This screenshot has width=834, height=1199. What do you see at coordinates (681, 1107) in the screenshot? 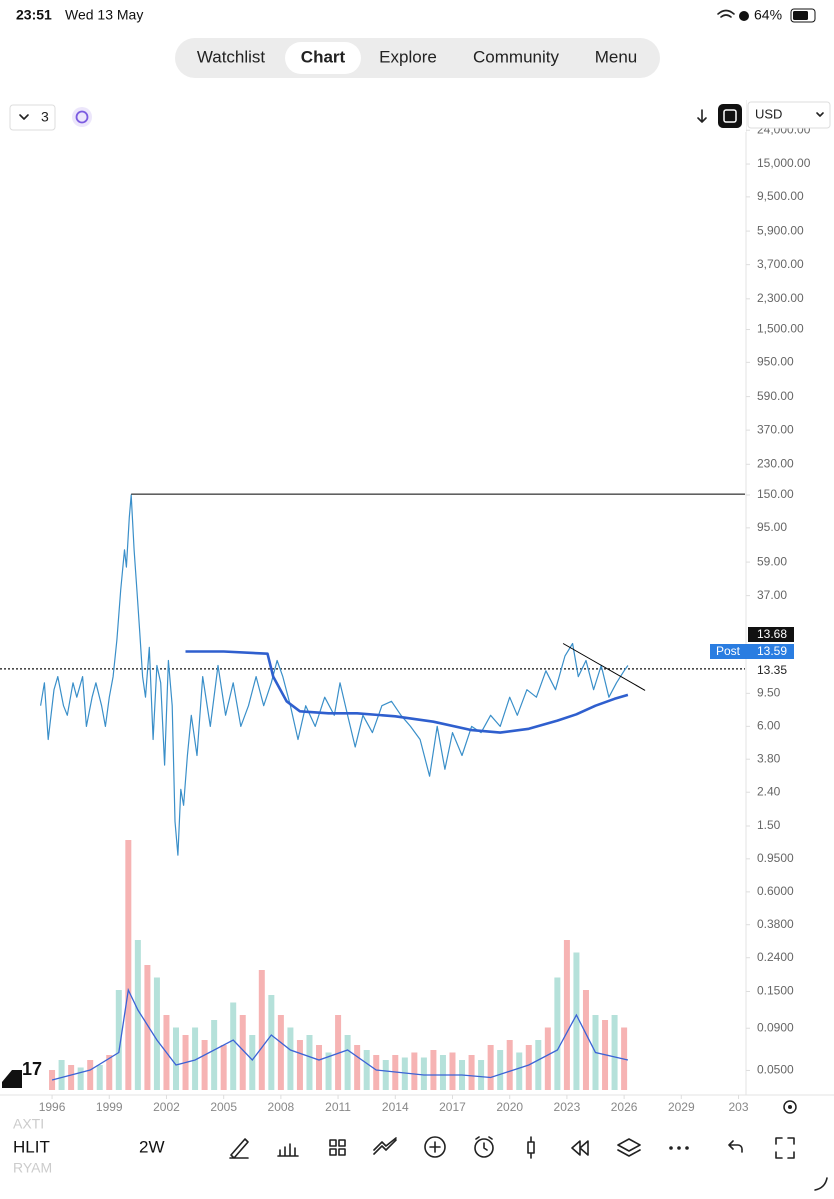
I see `x-tick-label: 2029` at bounding box center [681, 1107].